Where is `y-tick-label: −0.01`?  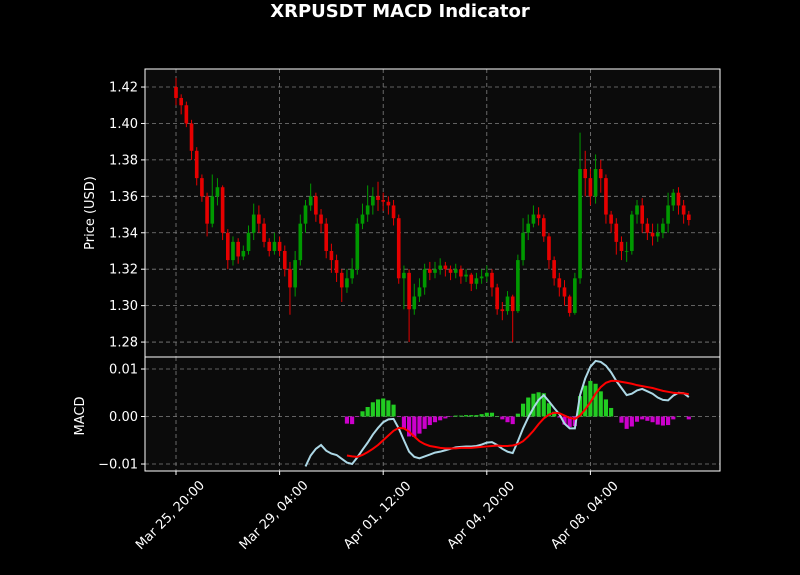
y-tick-label: −0.01 is located at coordinates (118, 465).